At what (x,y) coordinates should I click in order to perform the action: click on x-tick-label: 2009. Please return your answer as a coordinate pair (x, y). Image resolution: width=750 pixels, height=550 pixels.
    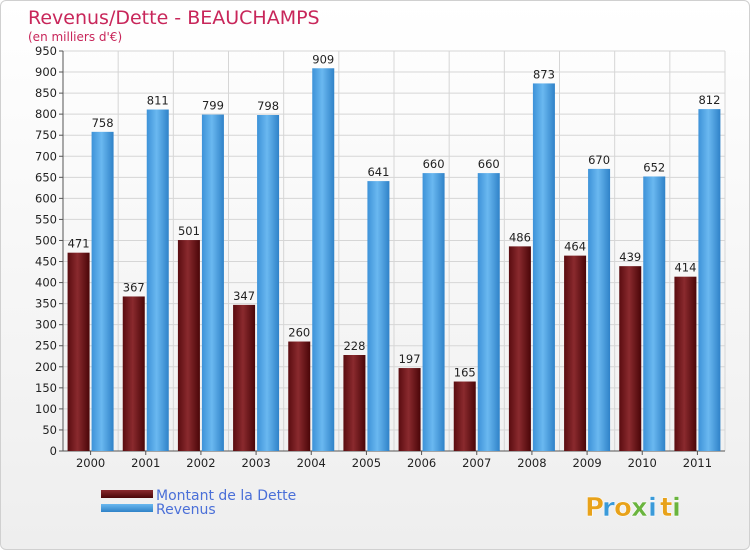
    Looking at the image, I should click on (586, 463).